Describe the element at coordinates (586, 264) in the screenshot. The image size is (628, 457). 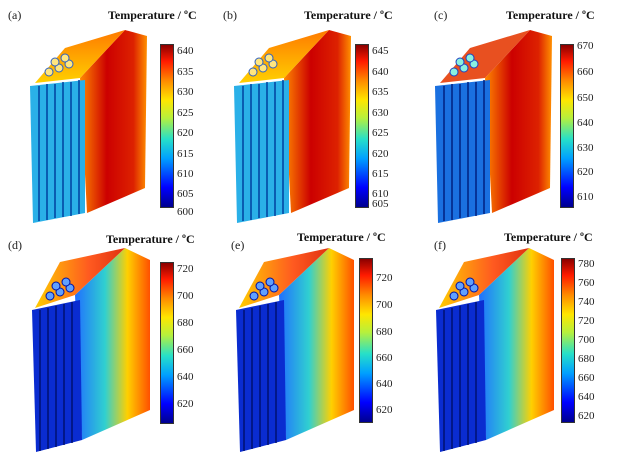
I see `colorbar-tick: 780` at that location.